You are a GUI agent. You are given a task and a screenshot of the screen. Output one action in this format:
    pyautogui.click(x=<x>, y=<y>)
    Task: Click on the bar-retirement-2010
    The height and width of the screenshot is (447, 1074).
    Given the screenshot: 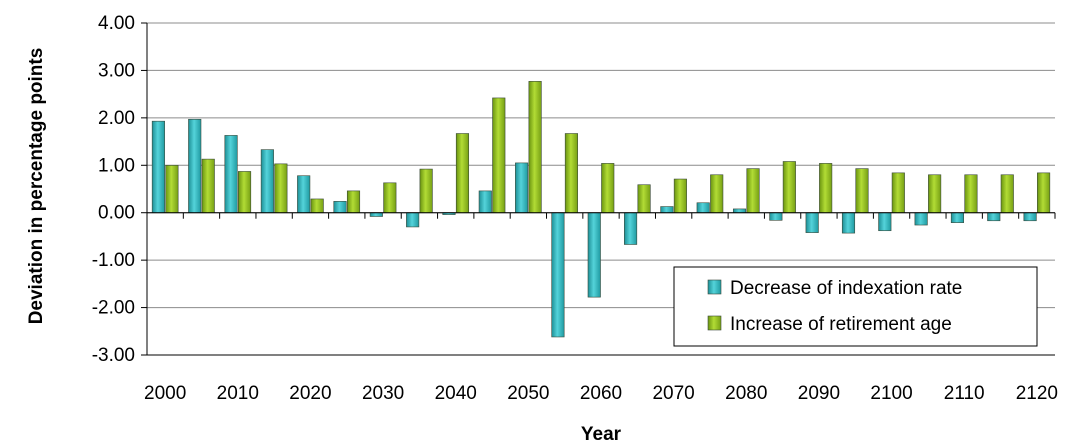 What is the action you would take?
    pyautogui.click(x=245, y=192)
    